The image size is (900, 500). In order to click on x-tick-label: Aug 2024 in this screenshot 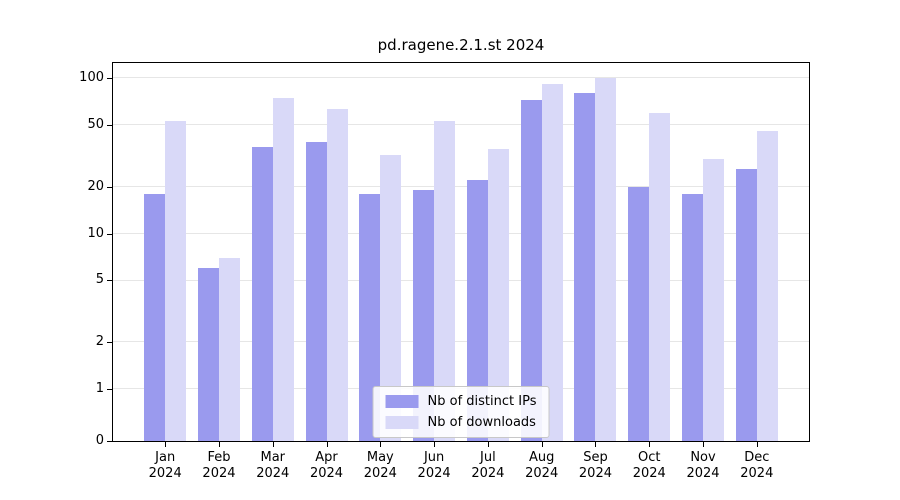, I will do `click(542, 466)`.